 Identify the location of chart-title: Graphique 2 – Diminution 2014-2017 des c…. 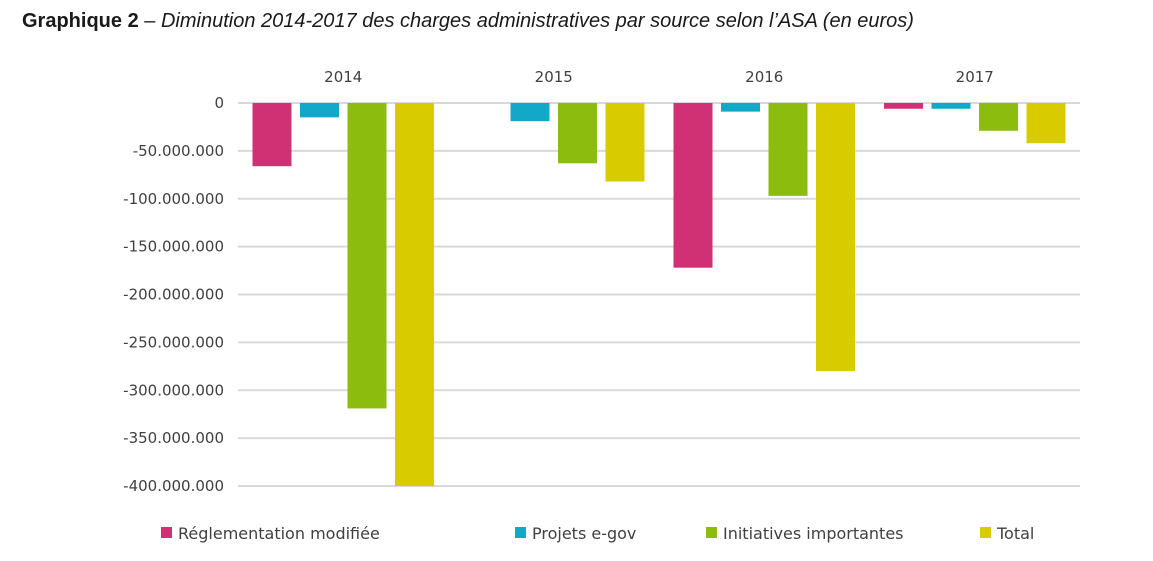
(468, 21).